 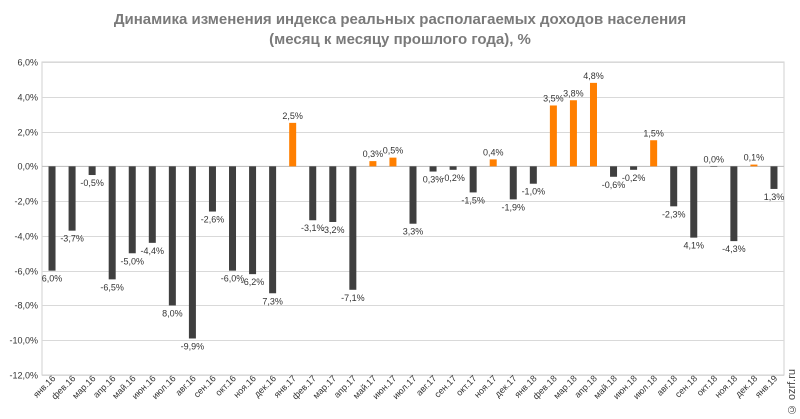 I want to click on data-label: -9,9%, so click(x=193, y=346).